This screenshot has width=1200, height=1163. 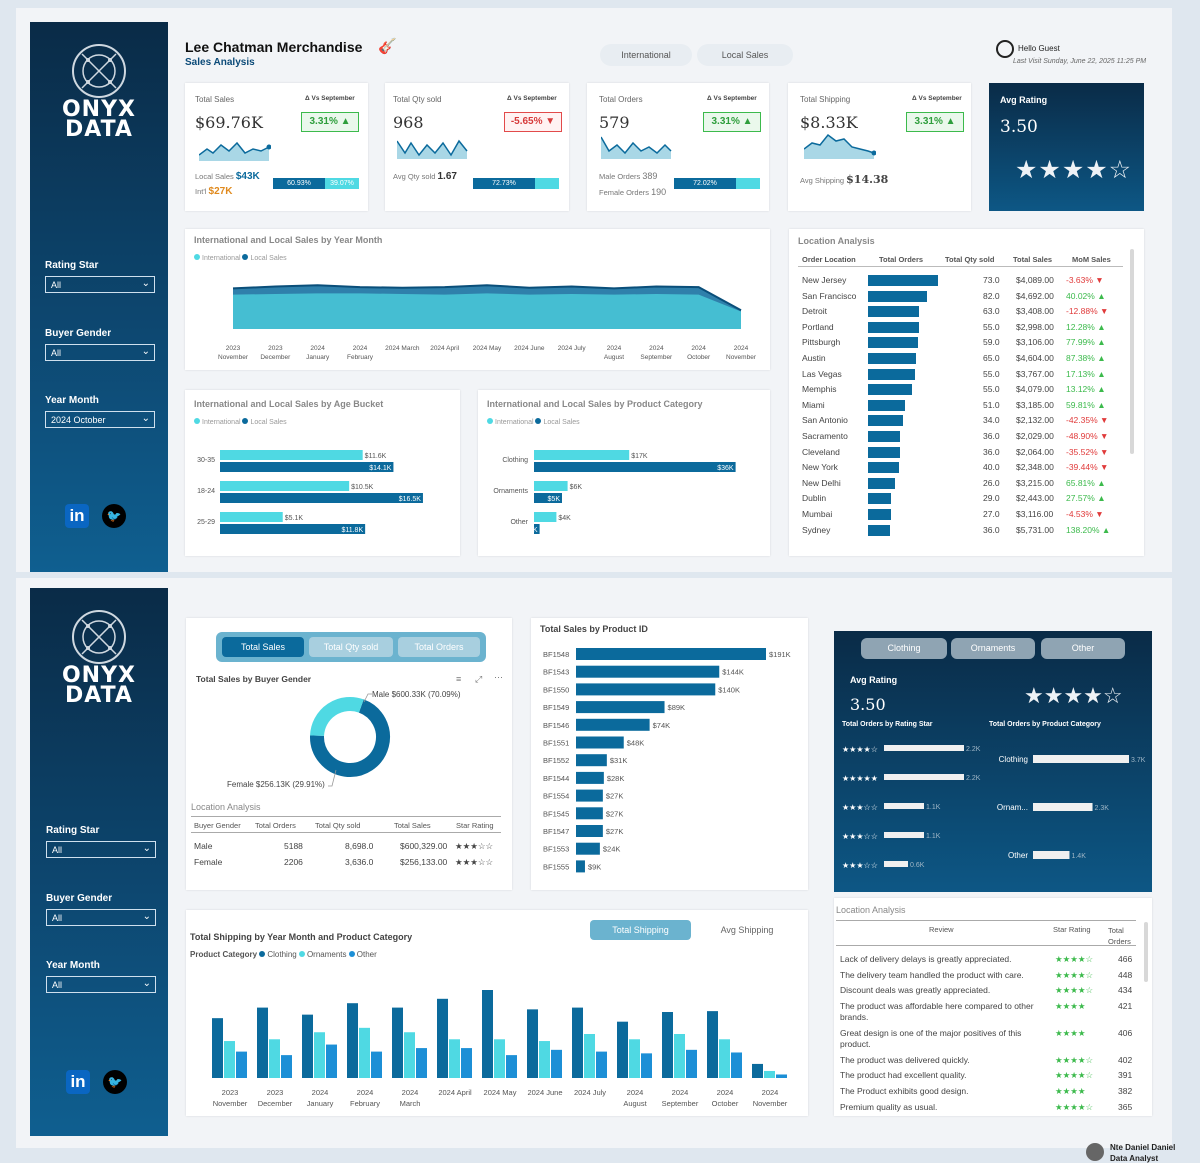 What do you see at coordinates (1005, 49) in the screenshot?
I see `user-avatar-icon` at bounding box center [1005, 49].